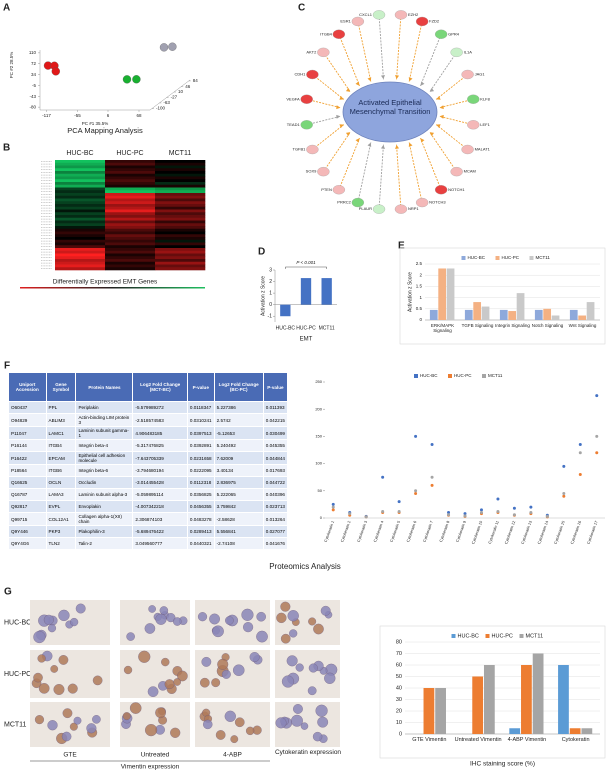 The height and width of the screenshot is (772, 610). I want to click on gene-label: ITGB4, so click(326, 33).